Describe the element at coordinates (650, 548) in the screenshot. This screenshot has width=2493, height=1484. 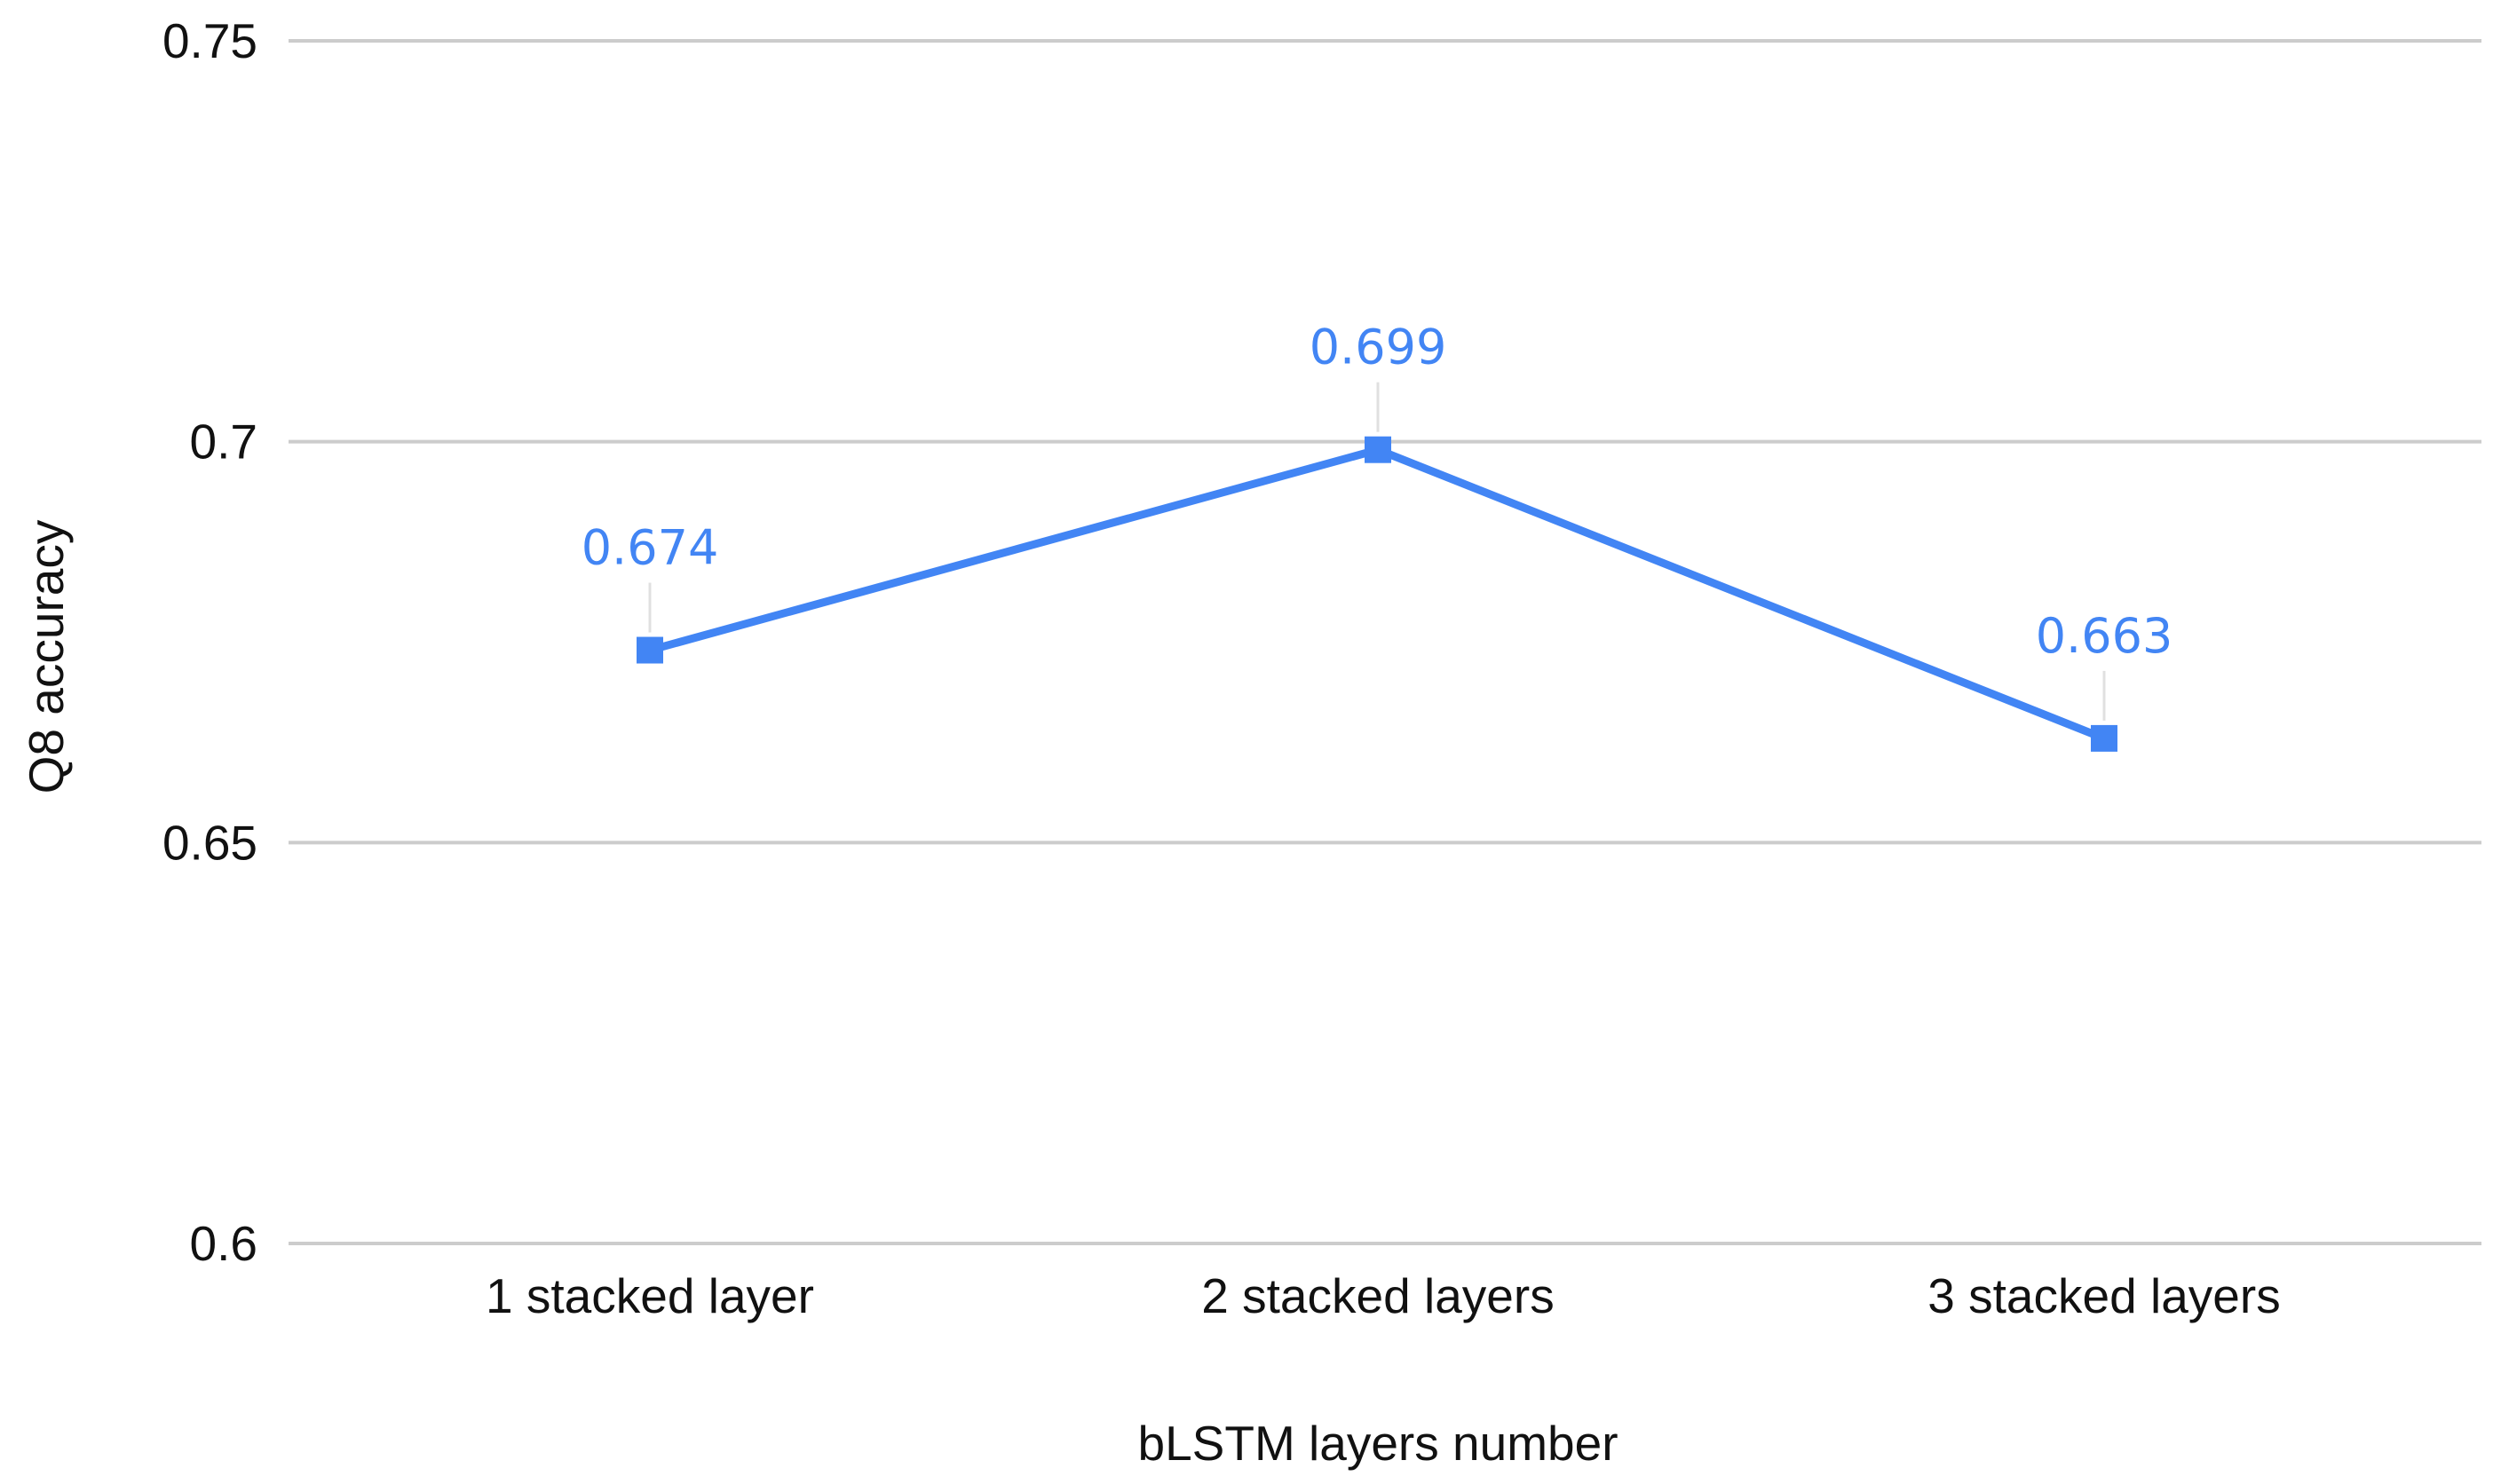
I see `data-label: 0.674` at that location.